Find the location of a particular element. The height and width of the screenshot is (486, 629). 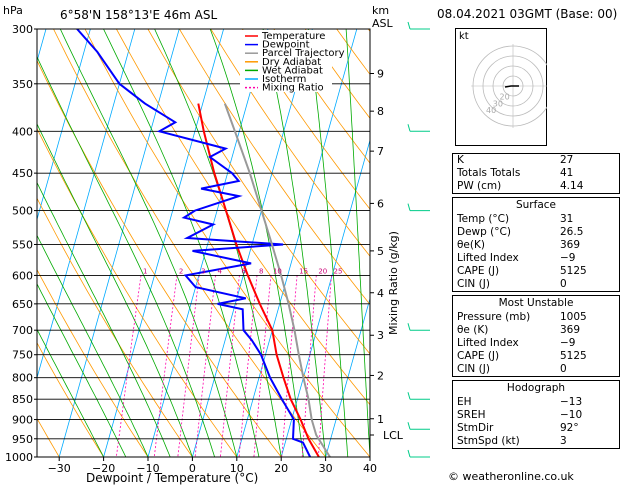

surface-value: −9 is located at coordinates (568, 258).